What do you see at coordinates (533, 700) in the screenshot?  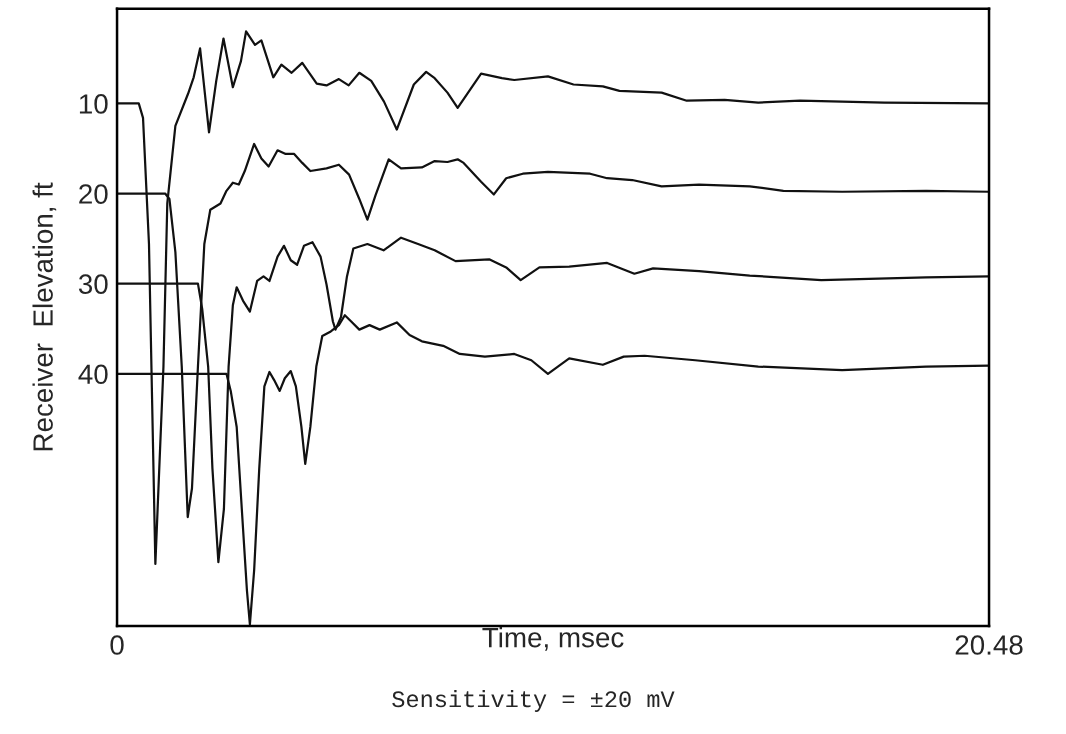 I see `text: Sensitivity = ±20 mV` at bounding box center [533, 700].